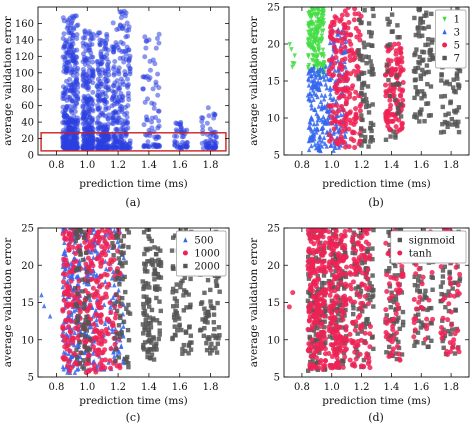 The image size is (474, 430). What do you see at coordinates (420, 254) in the screenshot?
I see `legend-label: tanh` at bounding box center [420, 254].